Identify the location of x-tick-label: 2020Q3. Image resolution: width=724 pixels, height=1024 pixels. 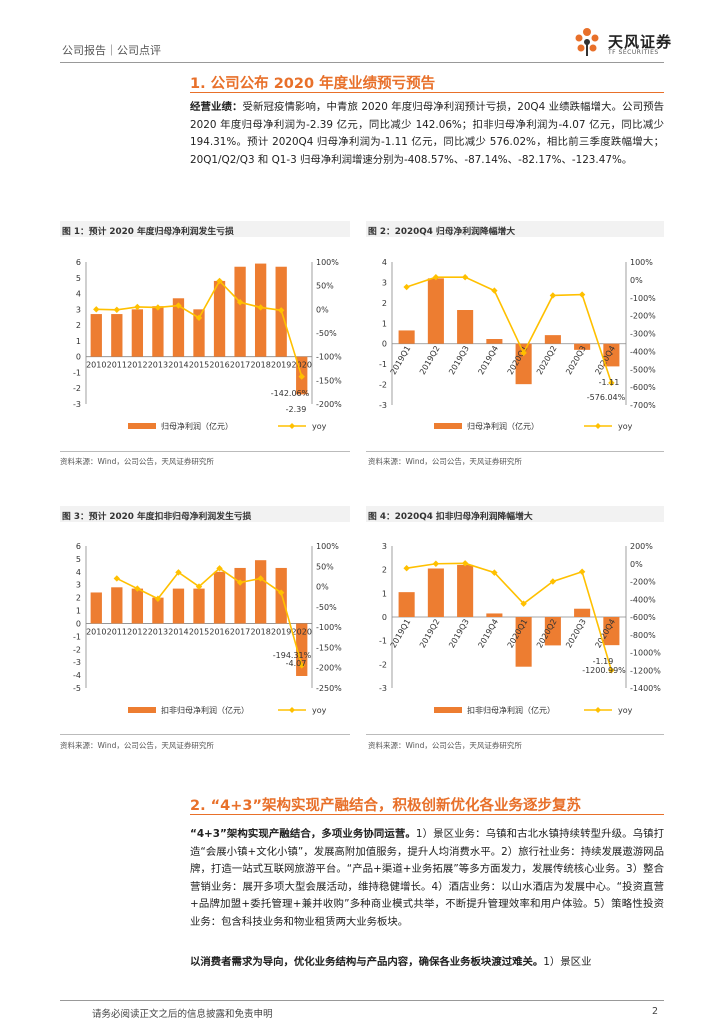
(576, 634).